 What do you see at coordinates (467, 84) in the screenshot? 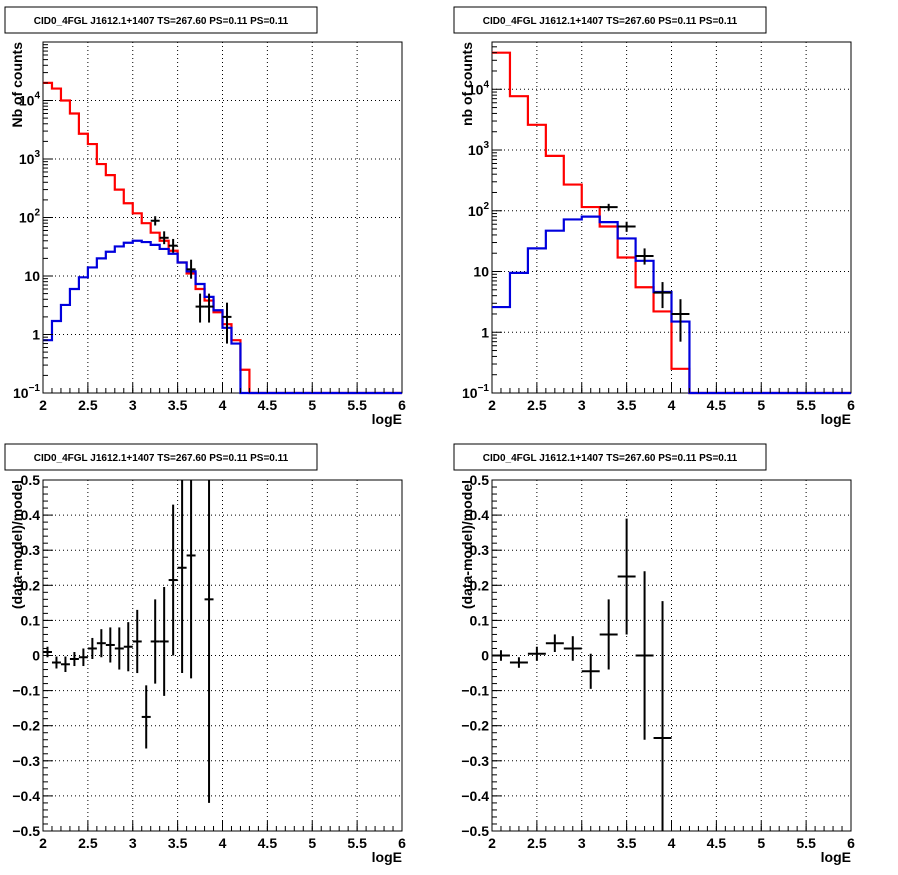
I see `y-axis-label: nb of counts` at bounding box center [467, 84].